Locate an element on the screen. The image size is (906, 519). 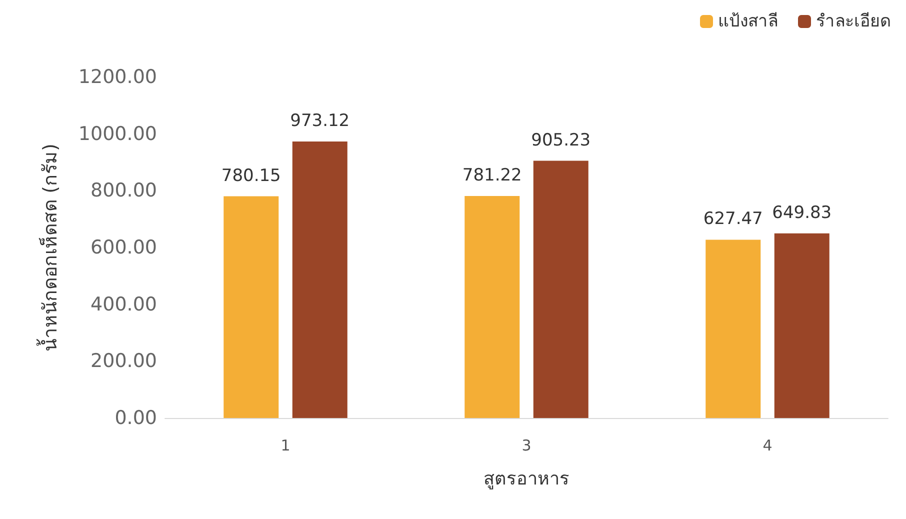
y-tick-label: 600.00 is located at coordinates (123, 247).